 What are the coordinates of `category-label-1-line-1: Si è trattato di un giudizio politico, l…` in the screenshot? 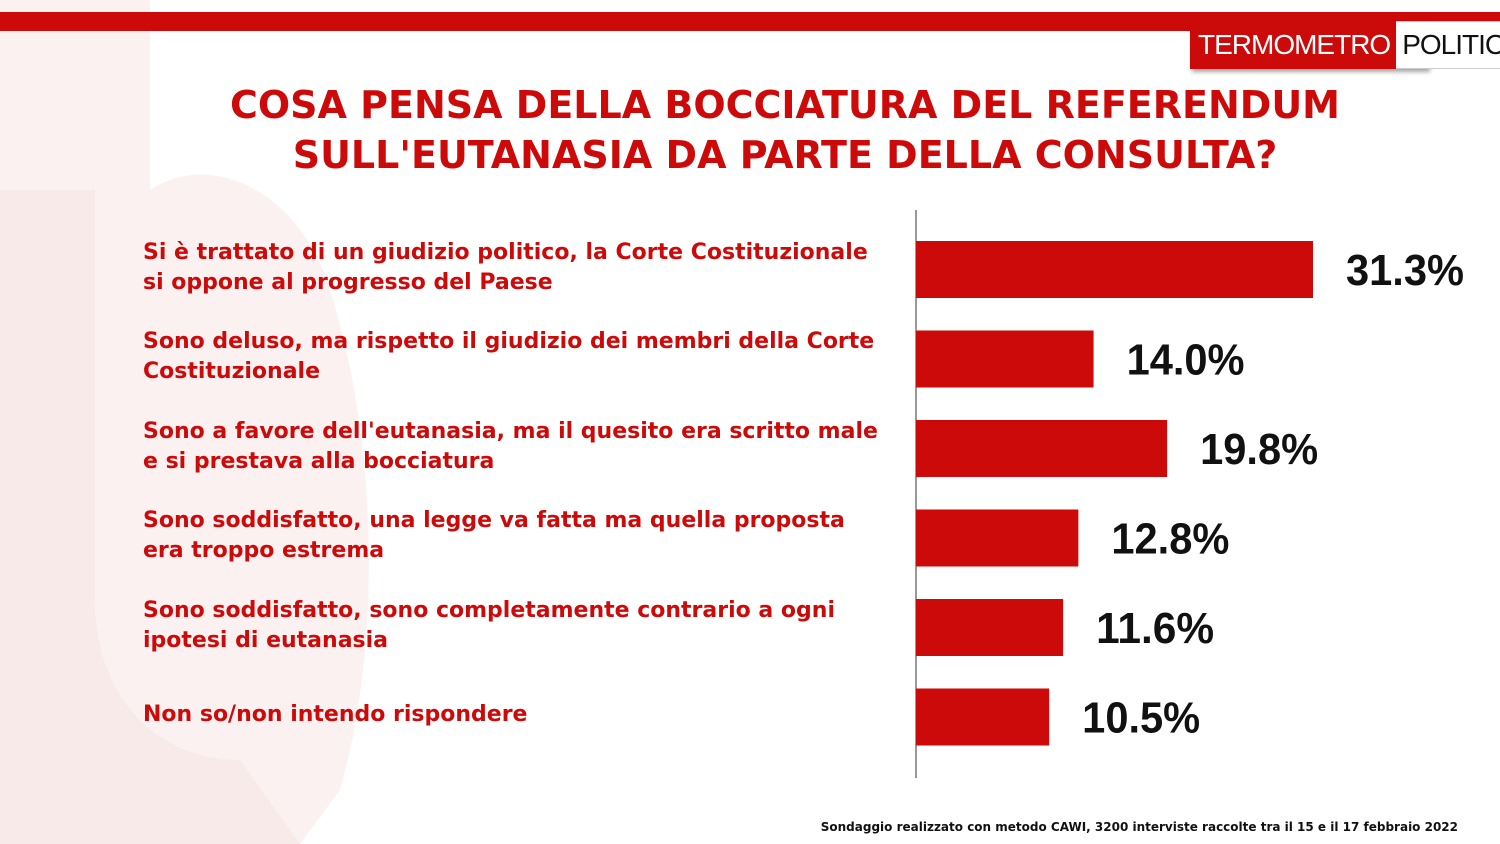 It's located at (505, 252).